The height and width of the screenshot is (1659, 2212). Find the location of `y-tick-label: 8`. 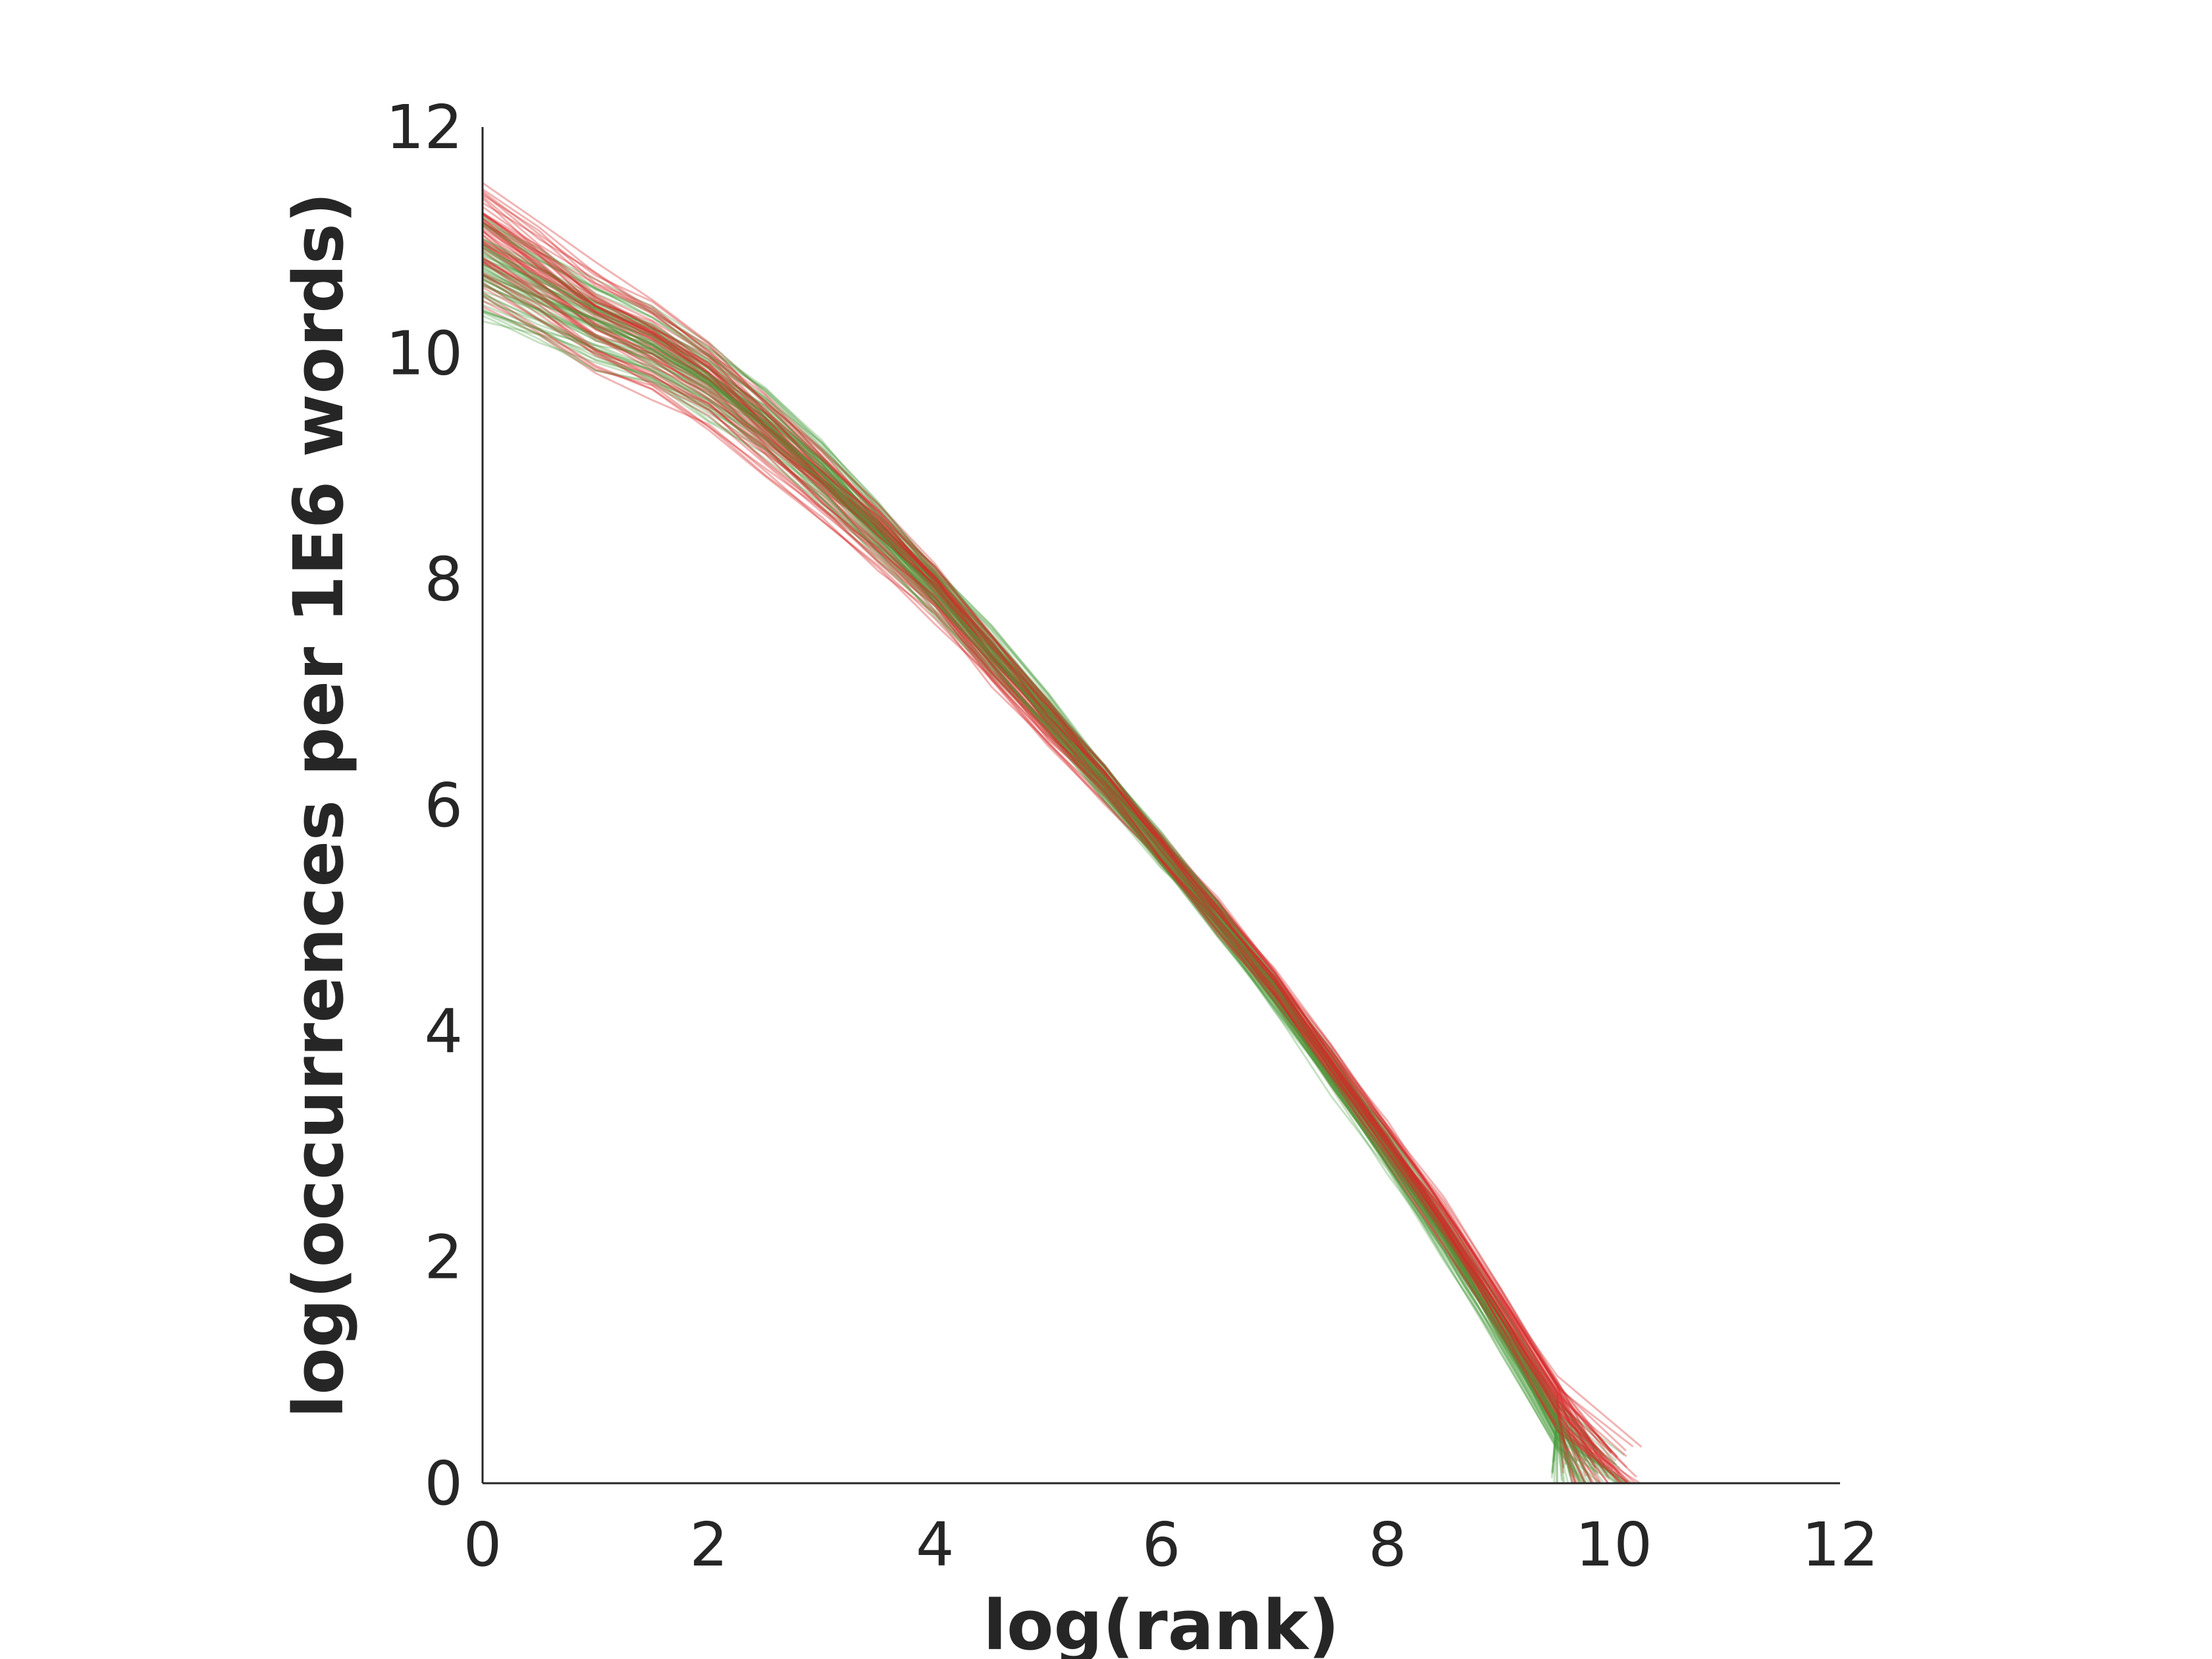

y-tick-label: 8 is located at coordinates (443, 580).